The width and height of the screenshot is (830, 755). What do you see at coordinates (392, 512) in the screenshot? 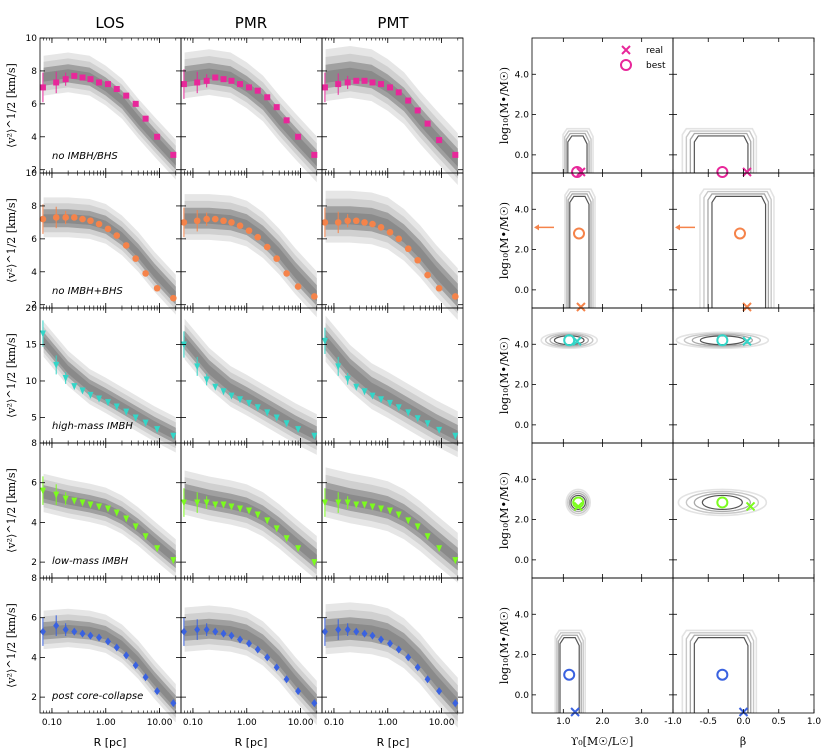
I see `panel-row4-pmt` at bounding box center [392, 512].